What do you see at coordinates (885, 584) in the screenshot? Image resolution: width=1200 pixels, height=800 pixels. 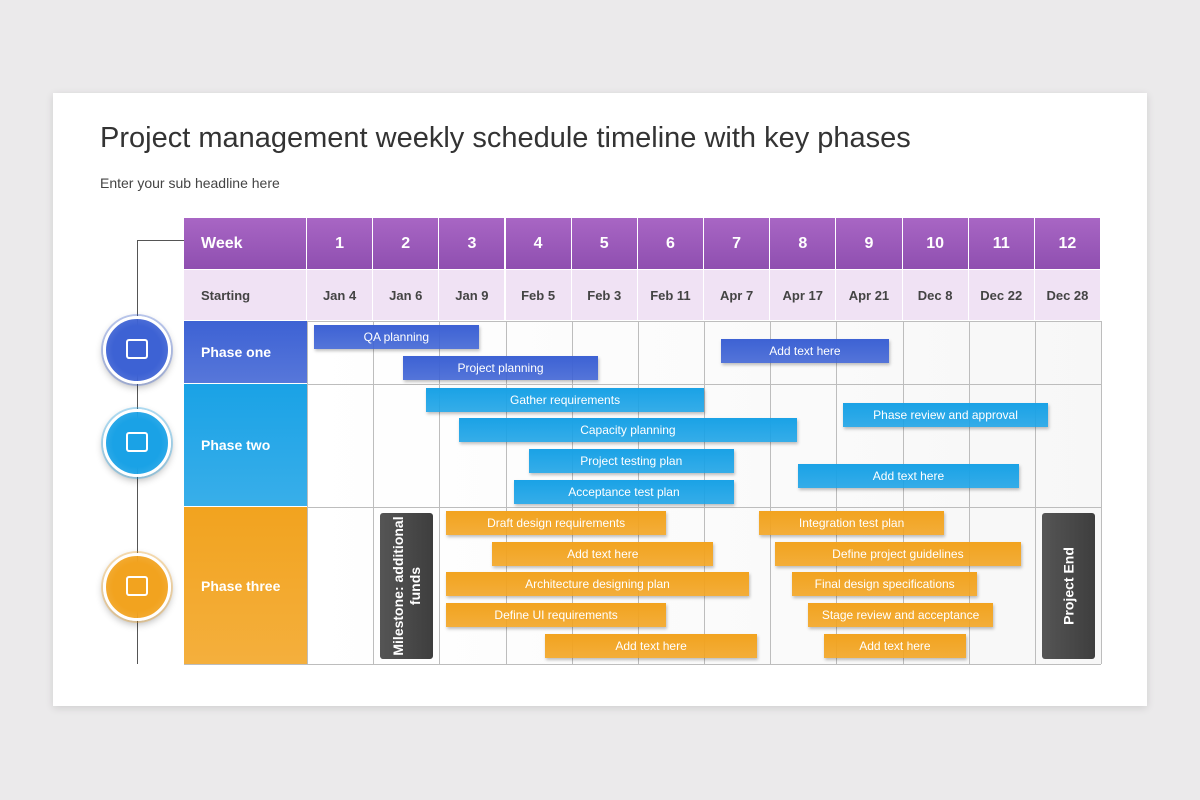 I see `task-bar: Final design specifications` at bounding box center [885, 584].